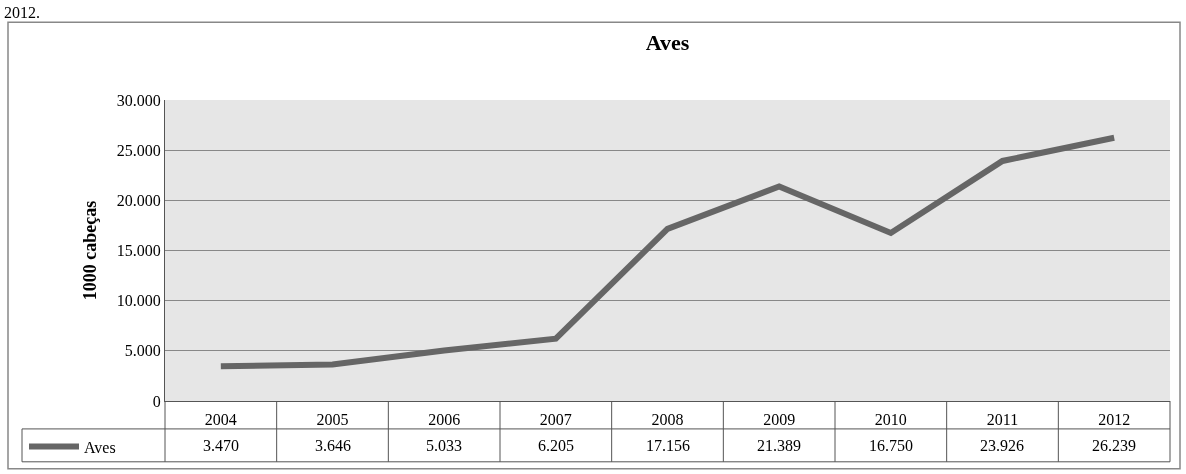 This screenshot has height=474, width=1186. I want to click on y-tick-label: 0, so click(156, 401).